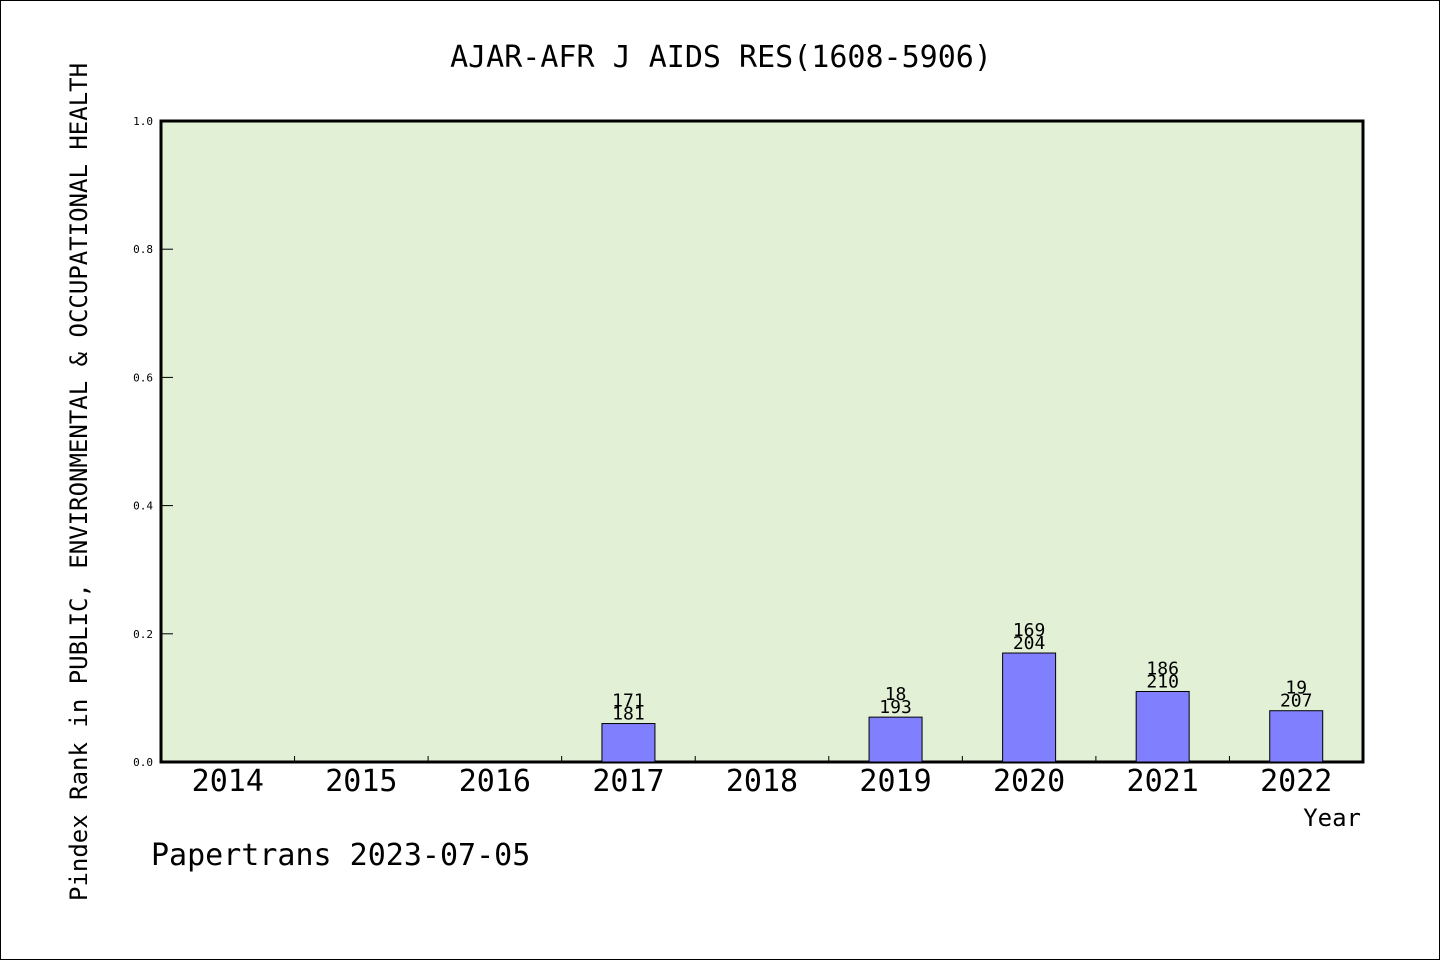 The width and height of the screenshot is (1440, 960). I want to click on data-label-top: 169, so click(1029, 630).